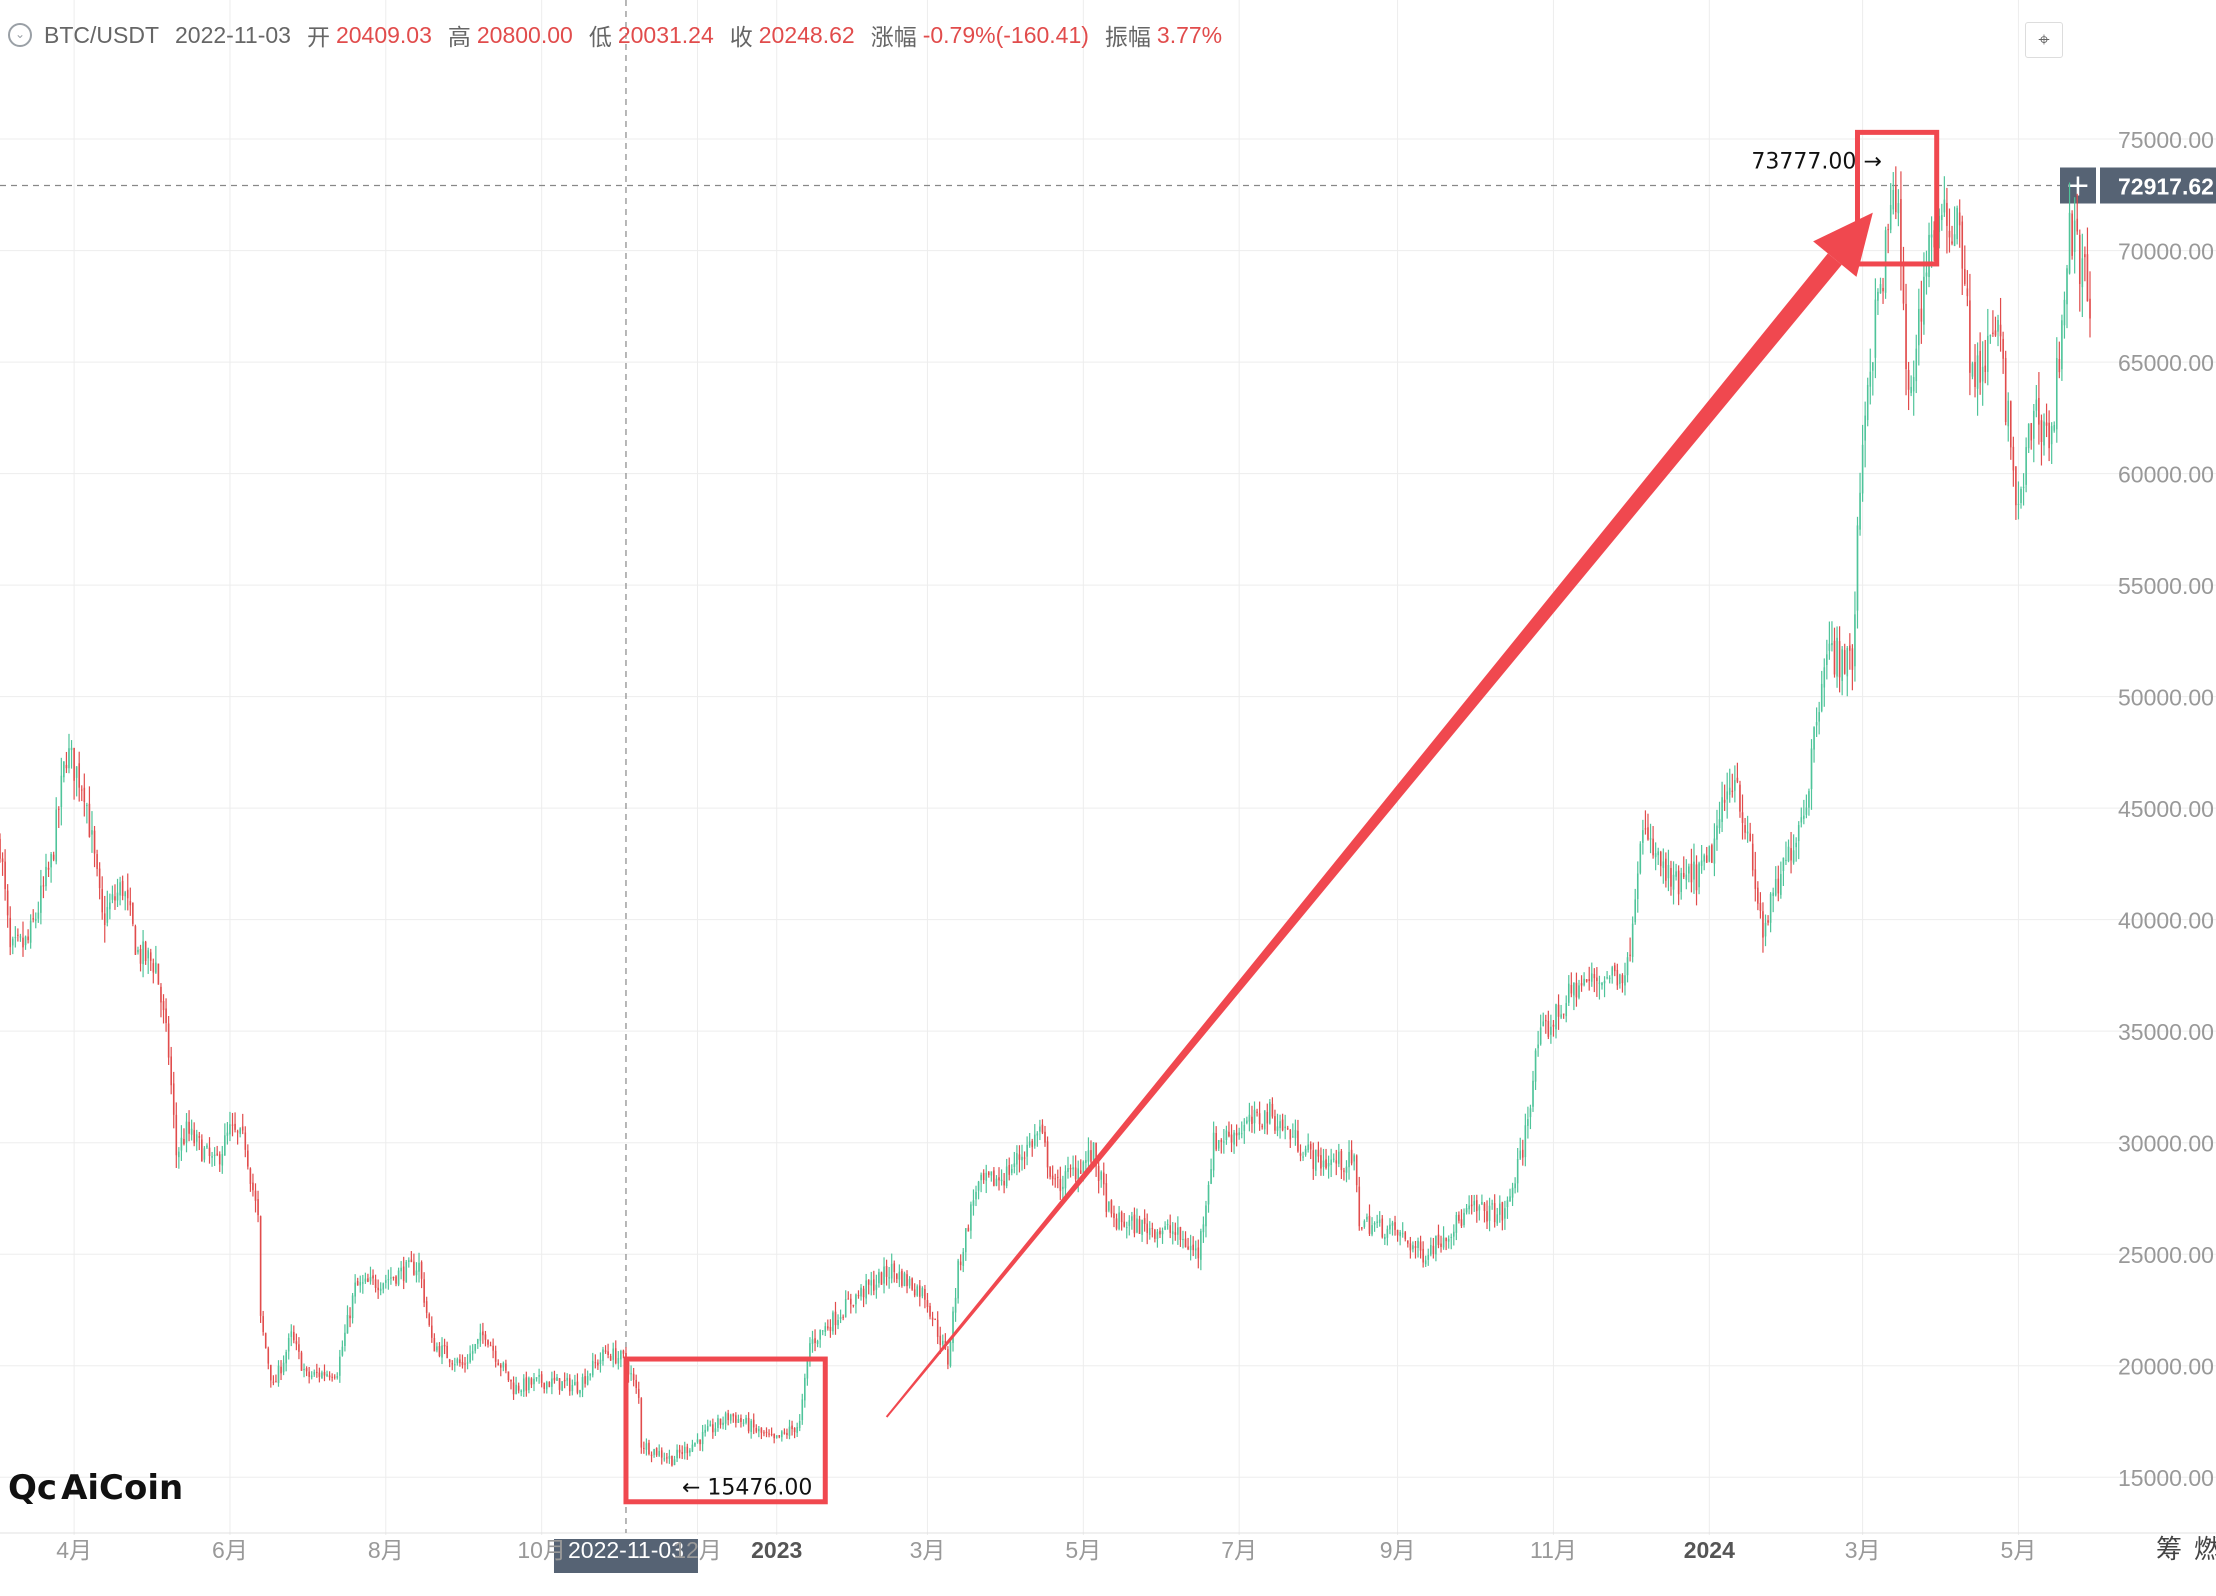 Image resolution: width=2216 pixels, height=1596 pixels. What do you see at coordinates (1239, 1550) in the screenshot?
I see `x-tick-label: 7月` at bounding box center [1239, 1550].